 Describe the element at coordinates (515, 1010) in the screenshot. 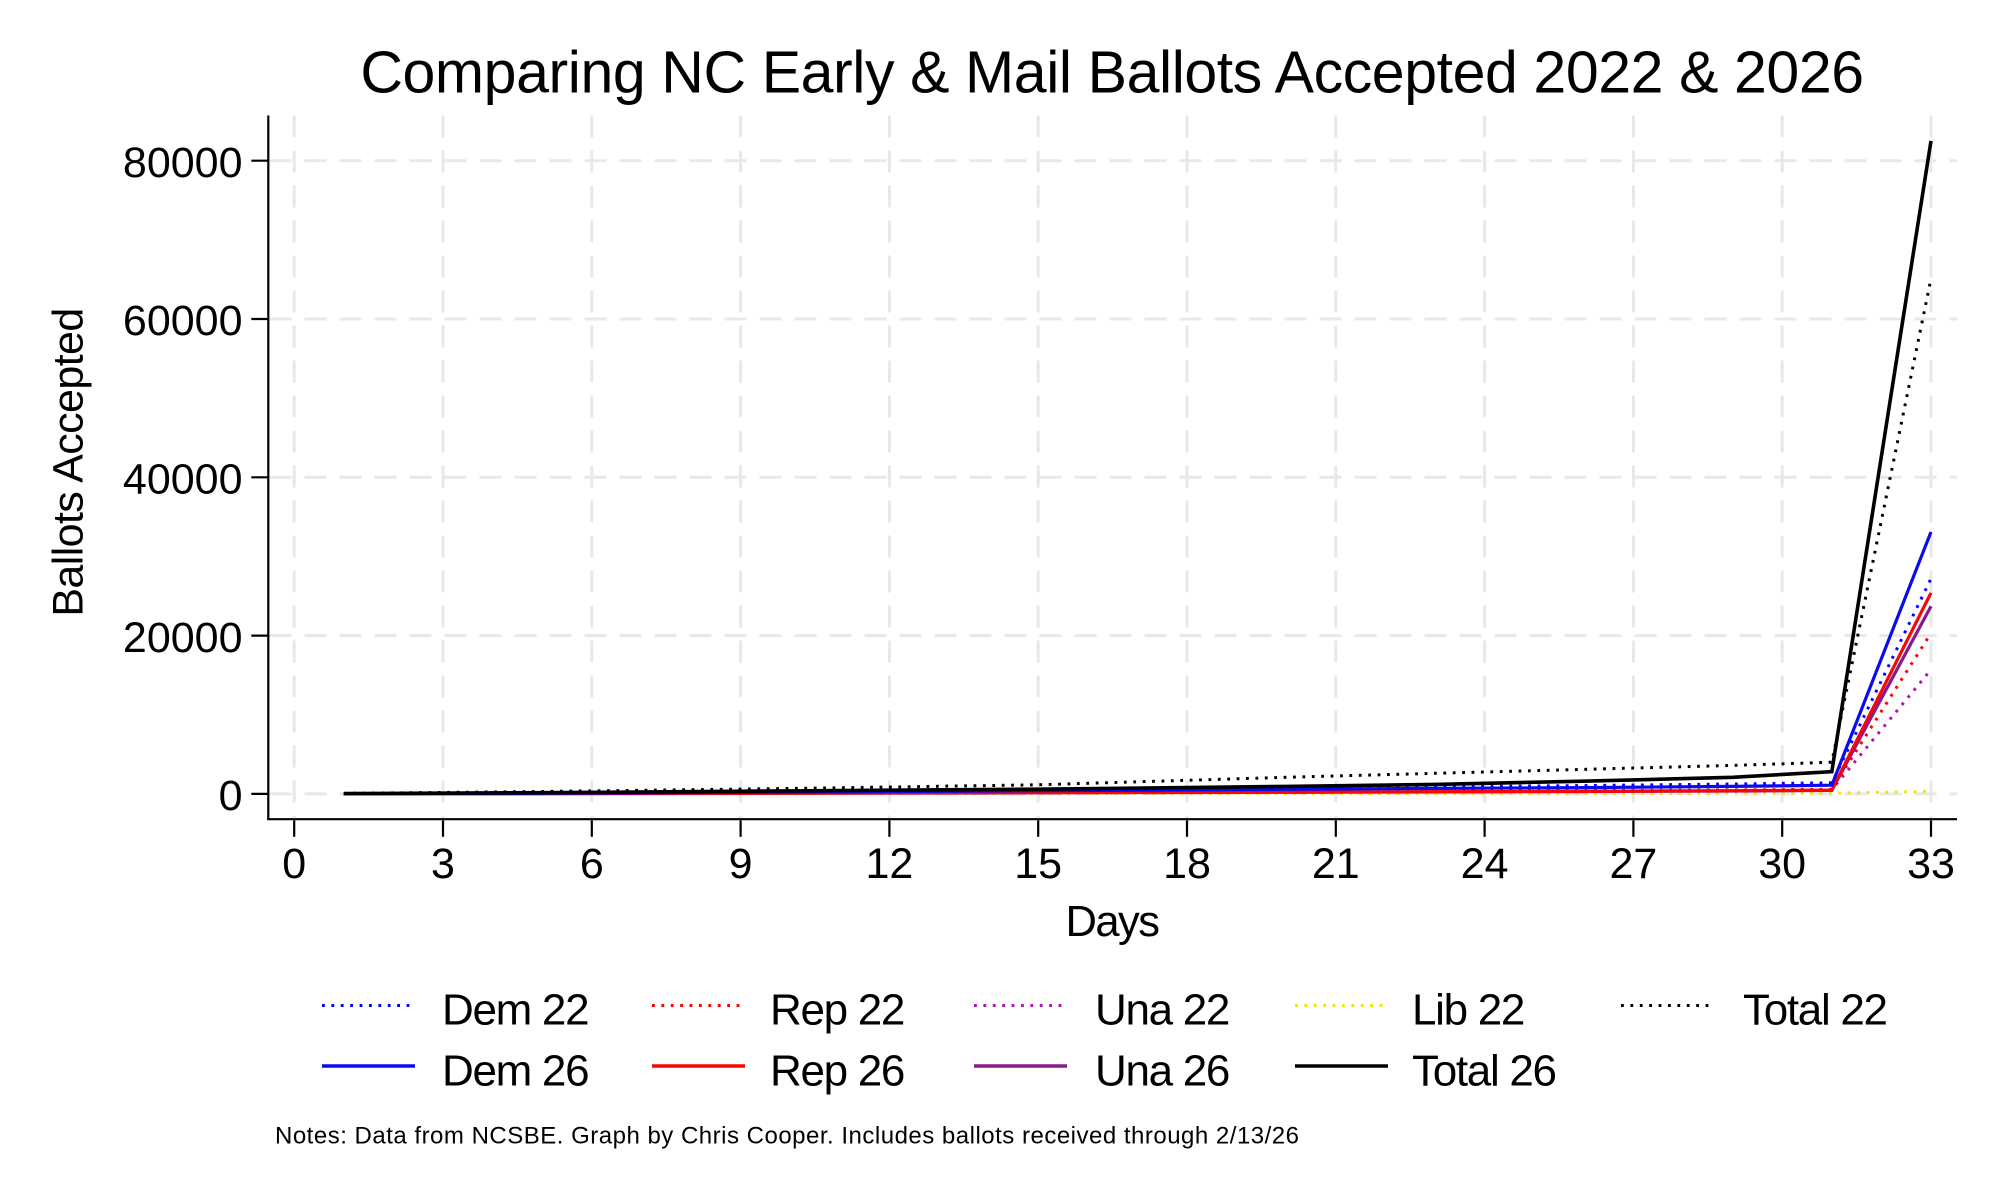

I see `svg-text: Dem 22` at that location.